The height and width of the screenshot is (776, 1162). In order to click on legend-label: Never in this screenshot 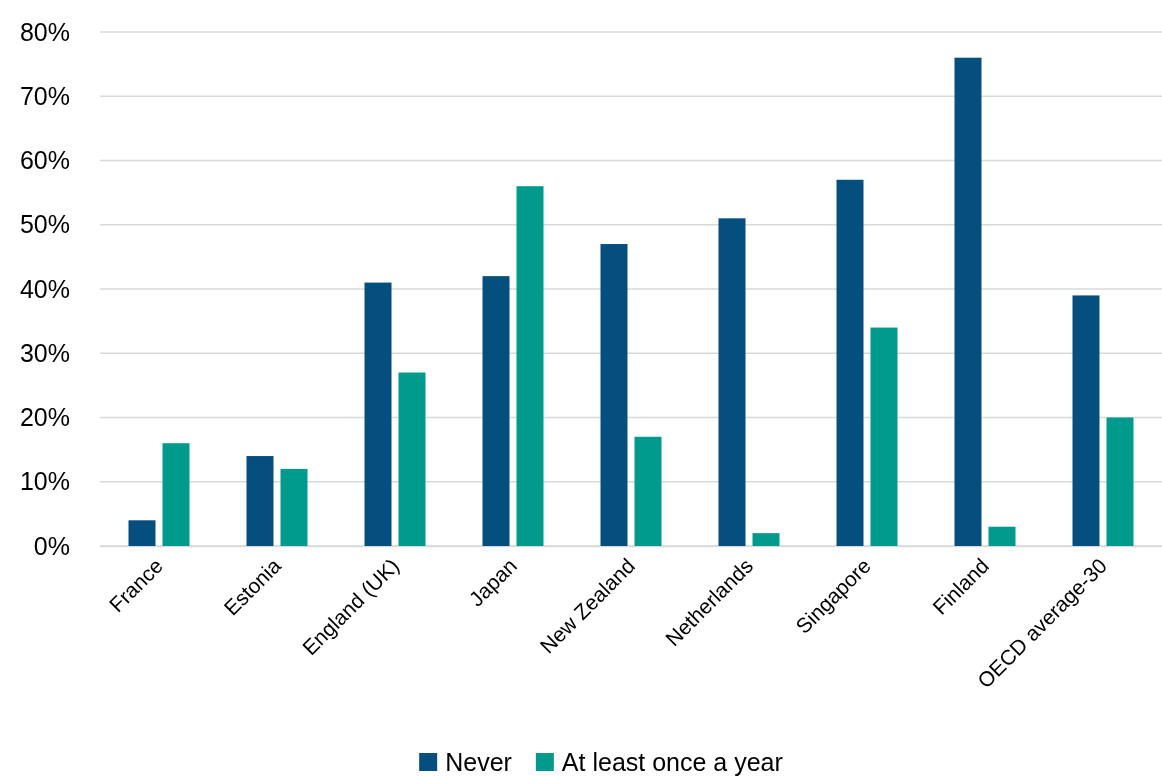, I will do `click(478, 762)`.